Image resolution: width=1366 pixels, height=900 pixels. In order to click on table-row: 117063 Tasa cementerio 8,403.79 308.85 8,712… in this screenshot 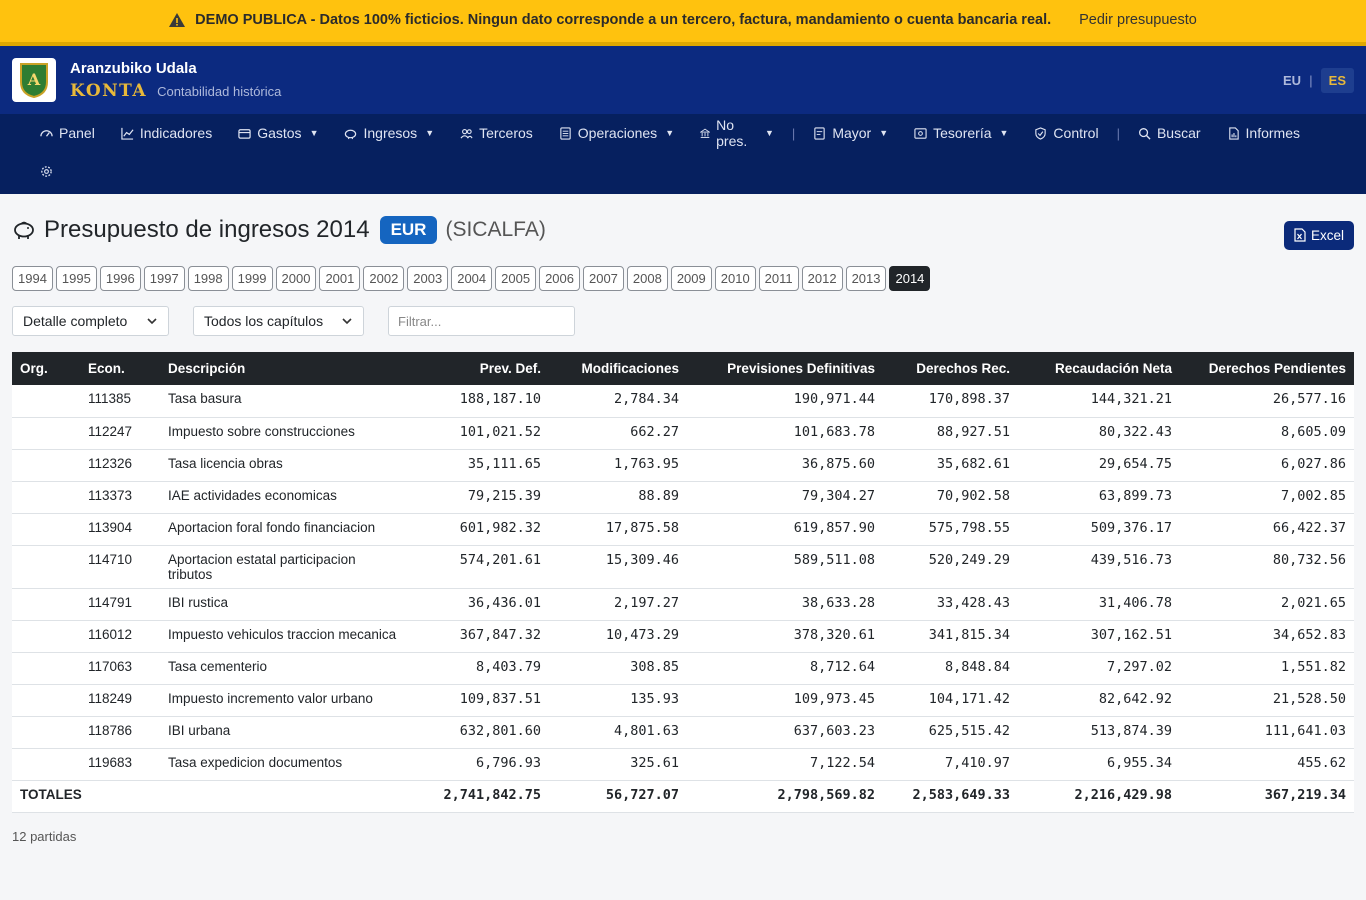, I will do `click(683, 668)`.